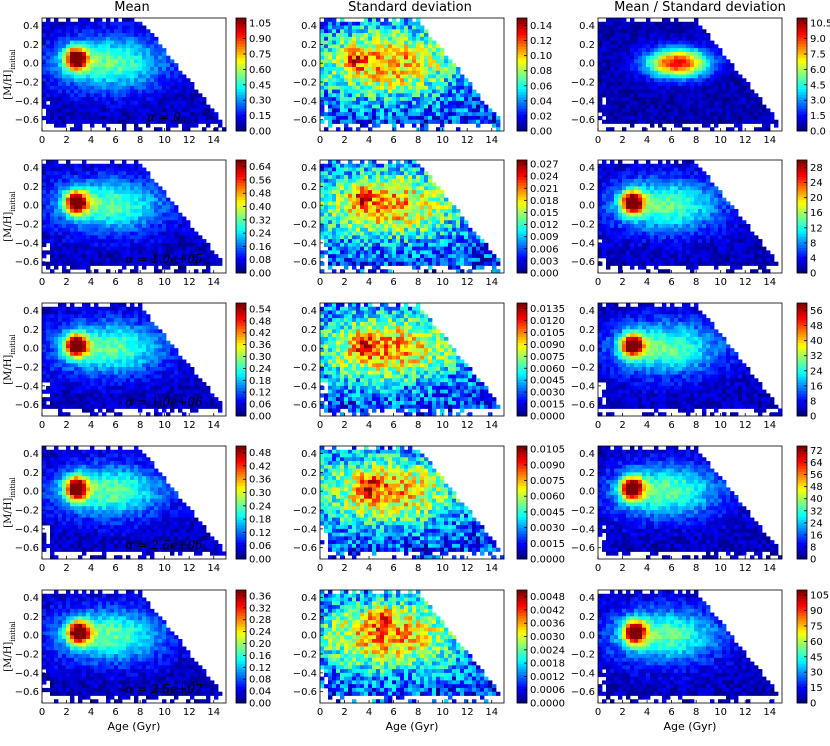  I want to click on x-tick-label: 8, so click(140, 282).